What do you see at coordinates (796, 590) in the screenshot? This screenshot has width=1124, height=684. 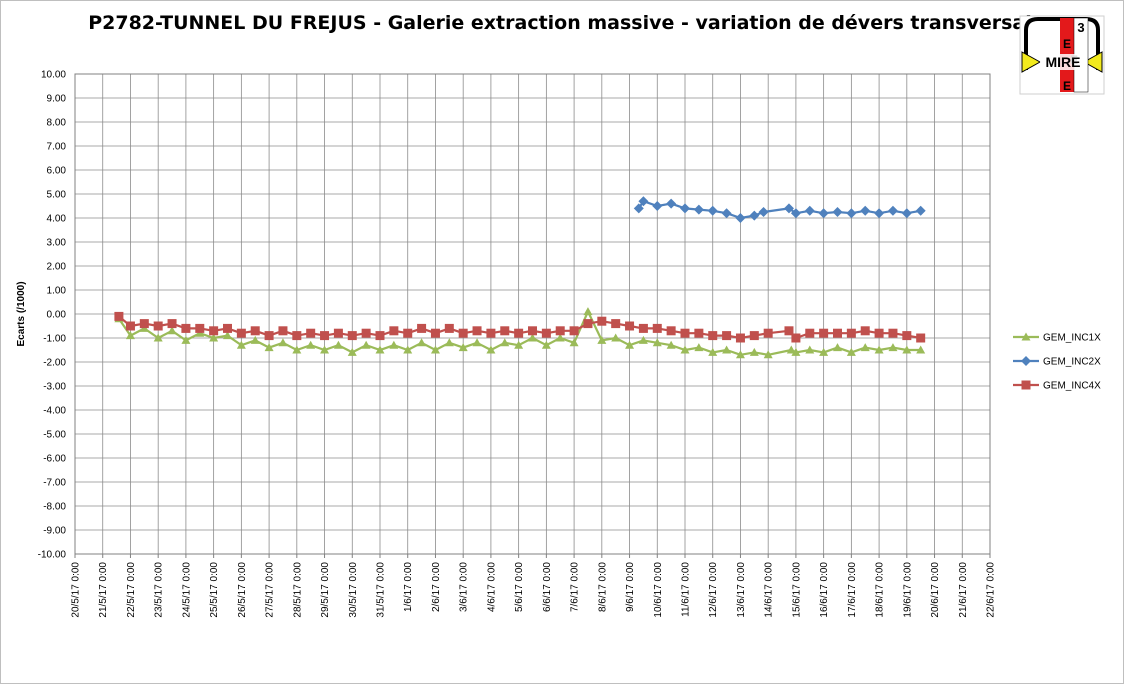 I see `x-tick-label: 15/6/17 0:00` at bounding box center [796, 590].